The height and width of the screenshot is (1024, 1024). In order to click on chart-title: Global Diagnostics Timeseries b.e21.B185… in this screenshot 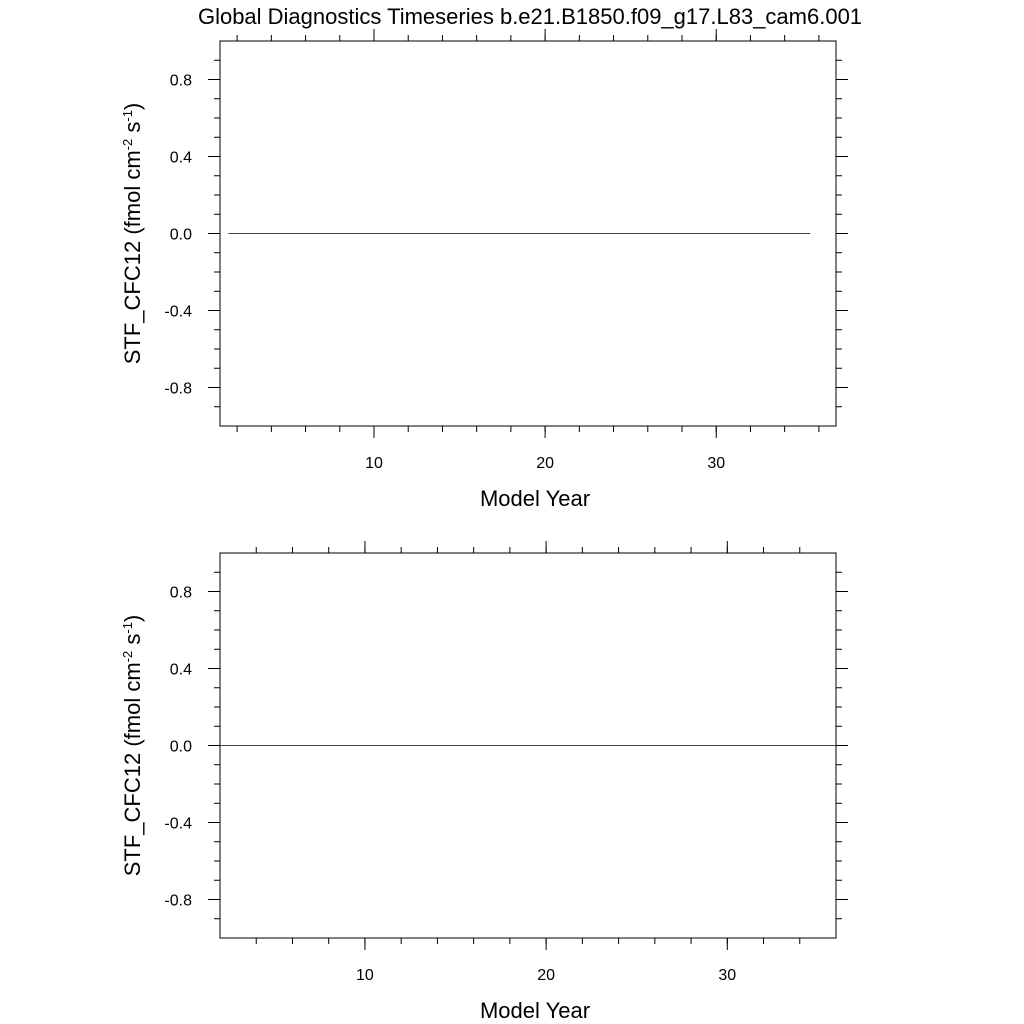, I will do `click(530, 16)`.